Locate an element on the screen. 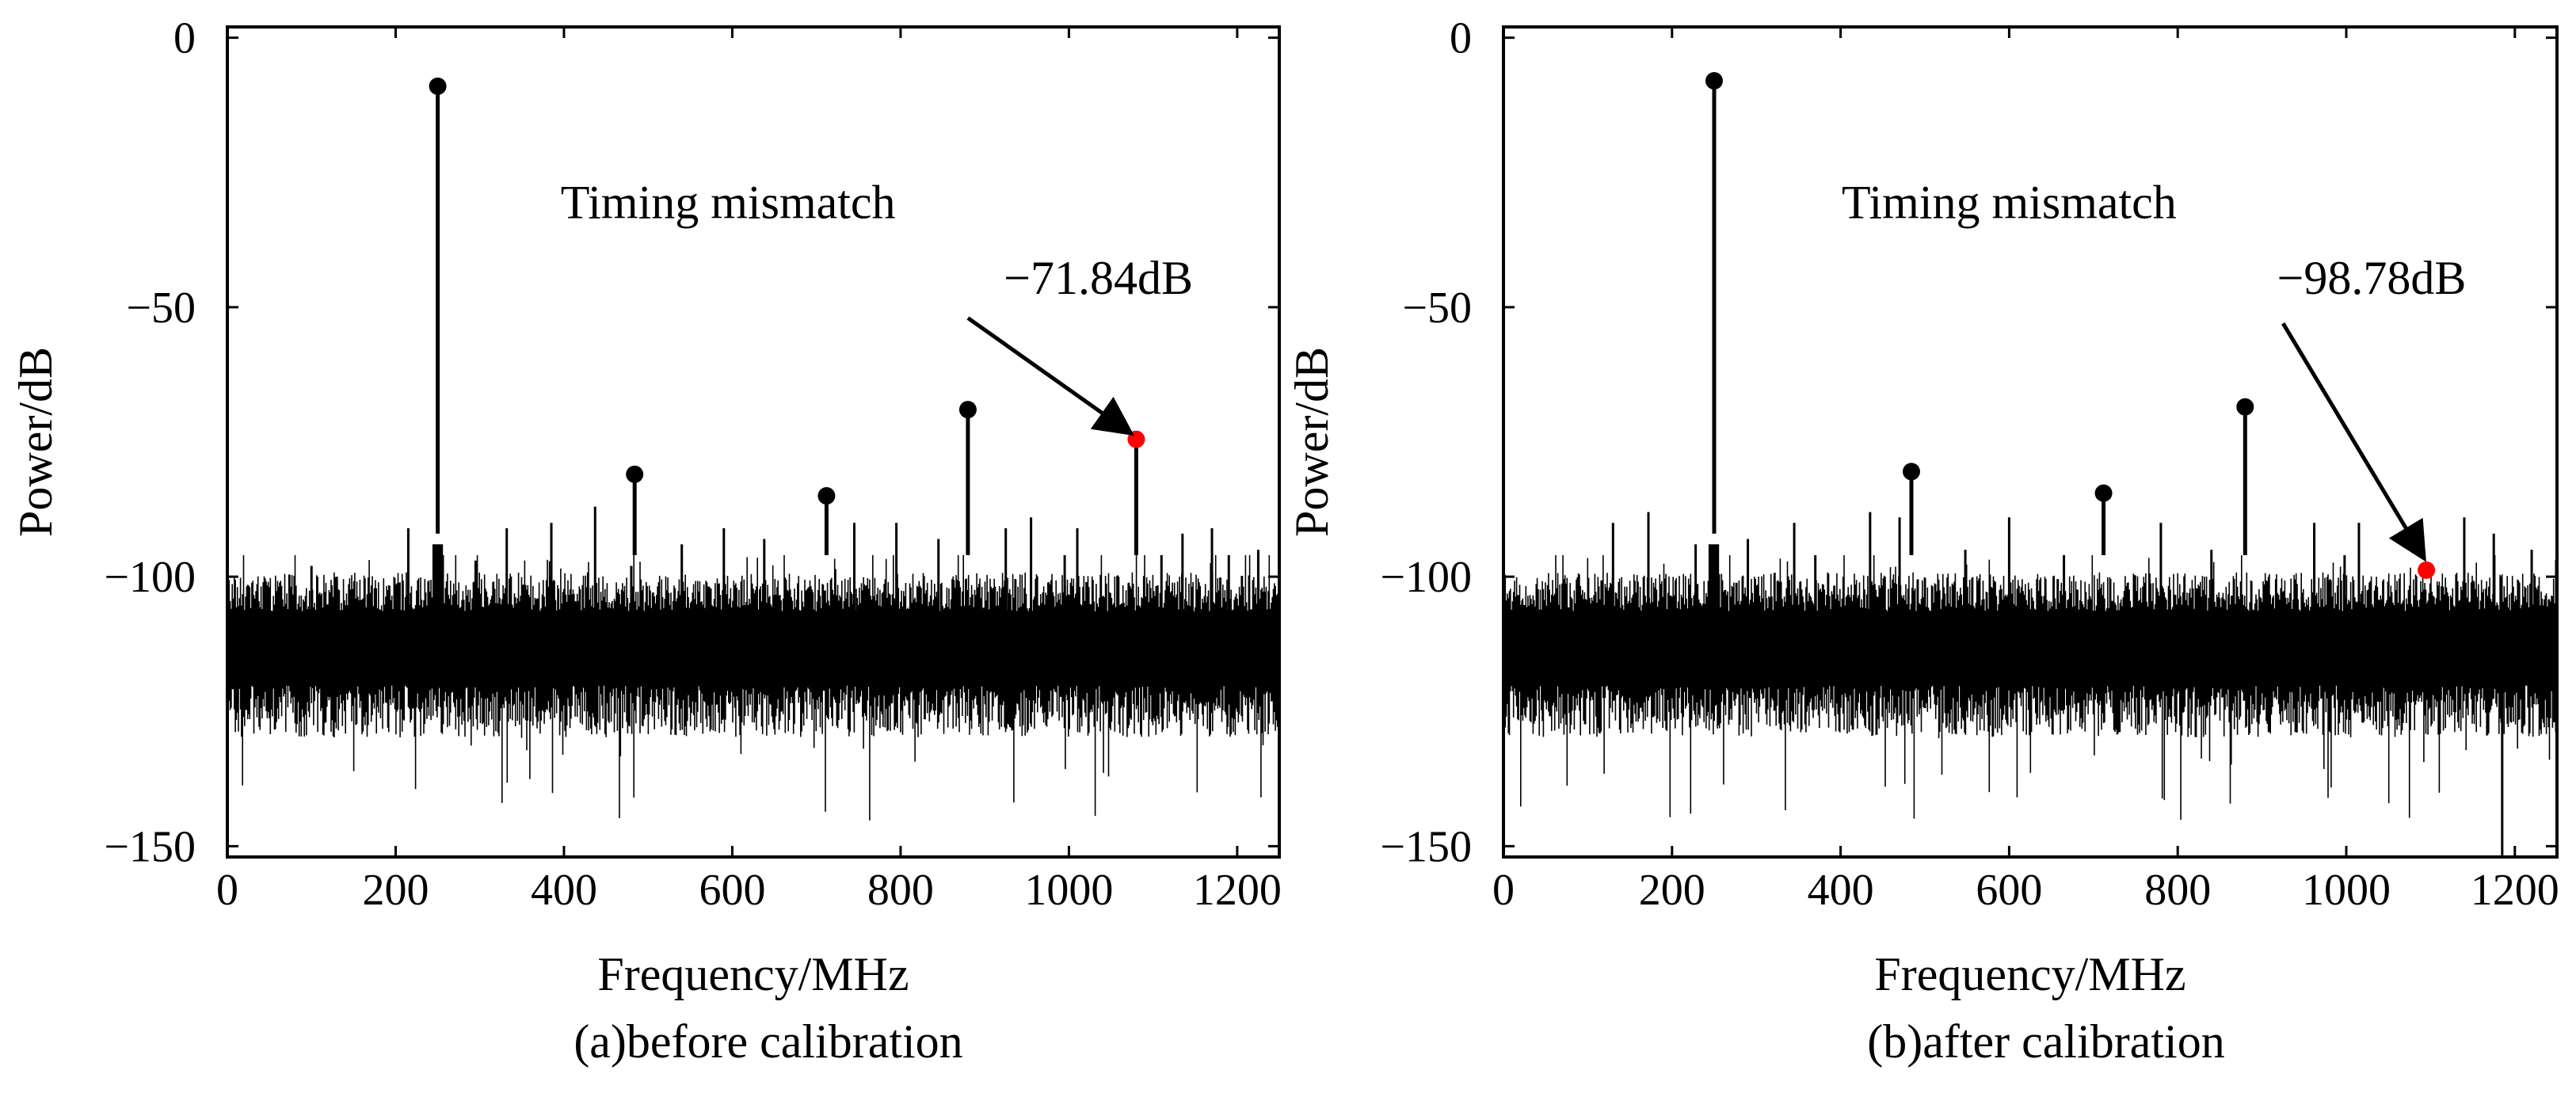 This screenshot has width=2576, height=1093. annotation-arrow-a is located at coordinates (1050, 376).